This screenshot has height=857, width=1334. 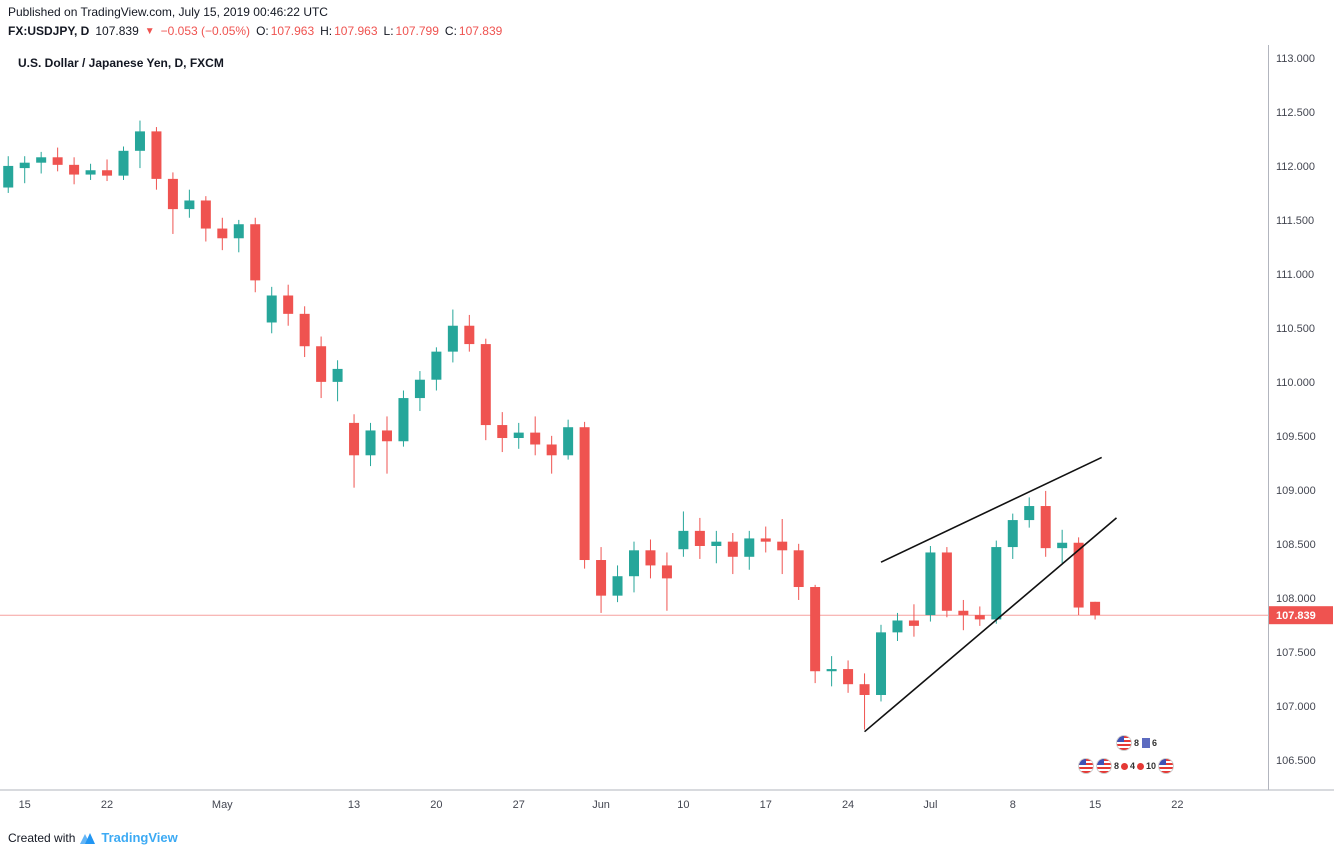 What do you see at coordinates (1117, 766) in the screenshot?
I see `event-count: 8` at bounding box center [1117, 766].